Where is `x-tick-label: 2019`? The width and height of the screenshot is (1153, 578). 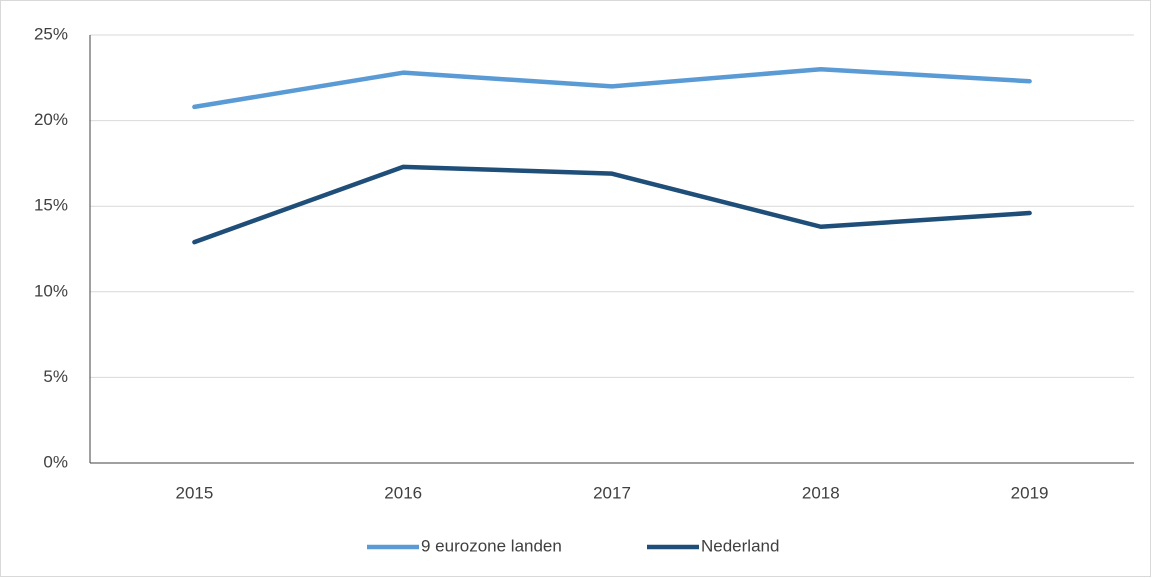 x-tick-label: 2019 is located at coordinates (1030, 492).